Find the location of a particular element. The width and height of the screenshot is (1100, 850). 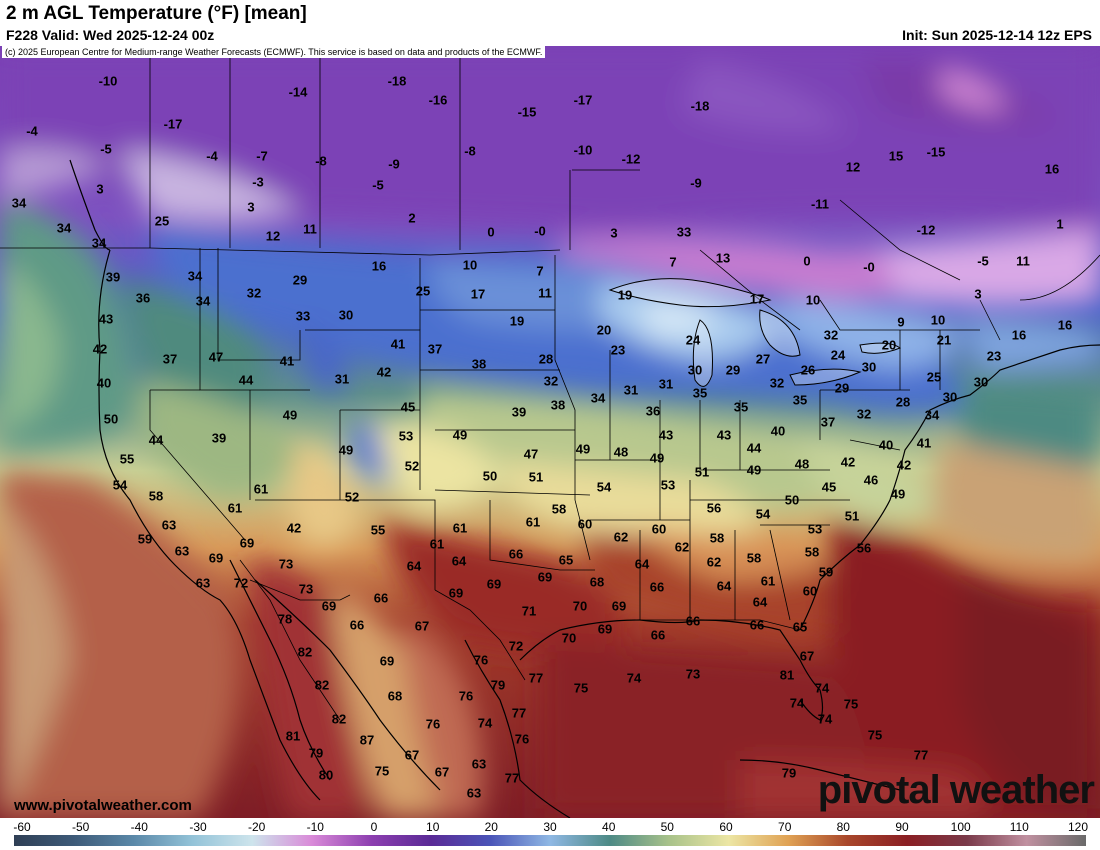

temperature-label: 10 is located at coordinates (470, 264).